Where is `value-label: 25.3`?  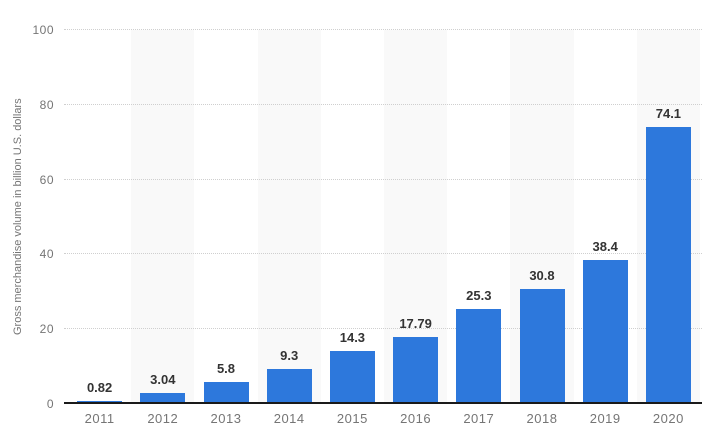 value-label: 25.3 is located at coordinates (479, 295).